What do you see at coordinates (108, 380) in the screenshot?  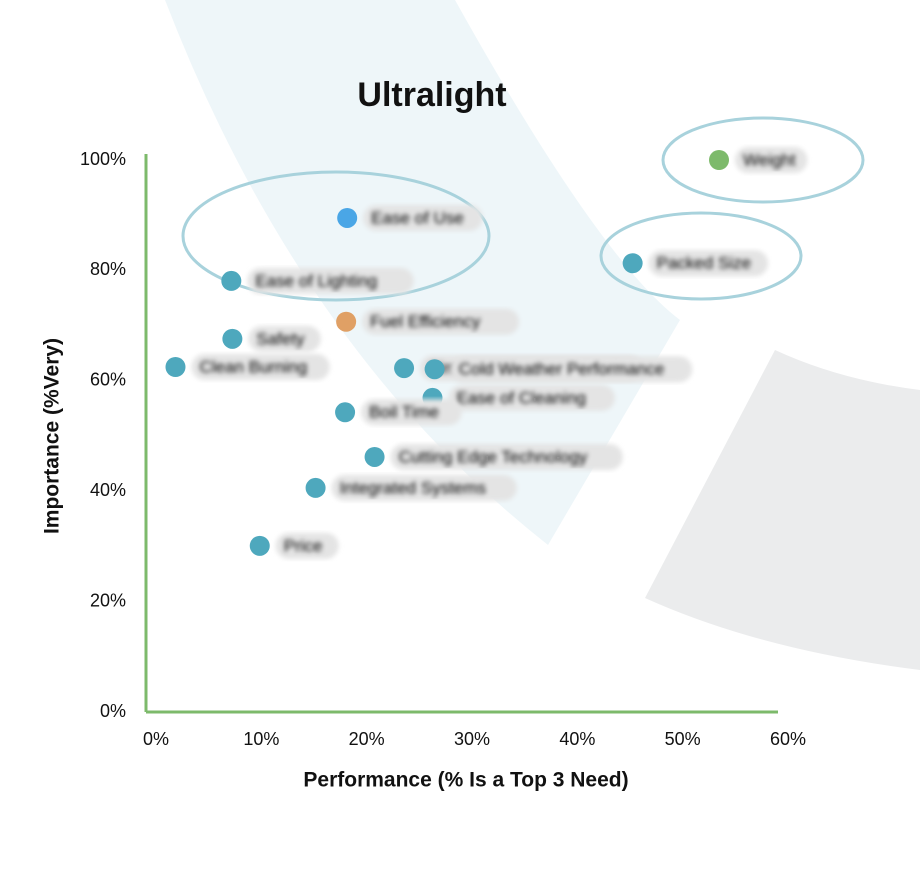 I see `y-tick-label: 60%` at bounding box center [108, 380].